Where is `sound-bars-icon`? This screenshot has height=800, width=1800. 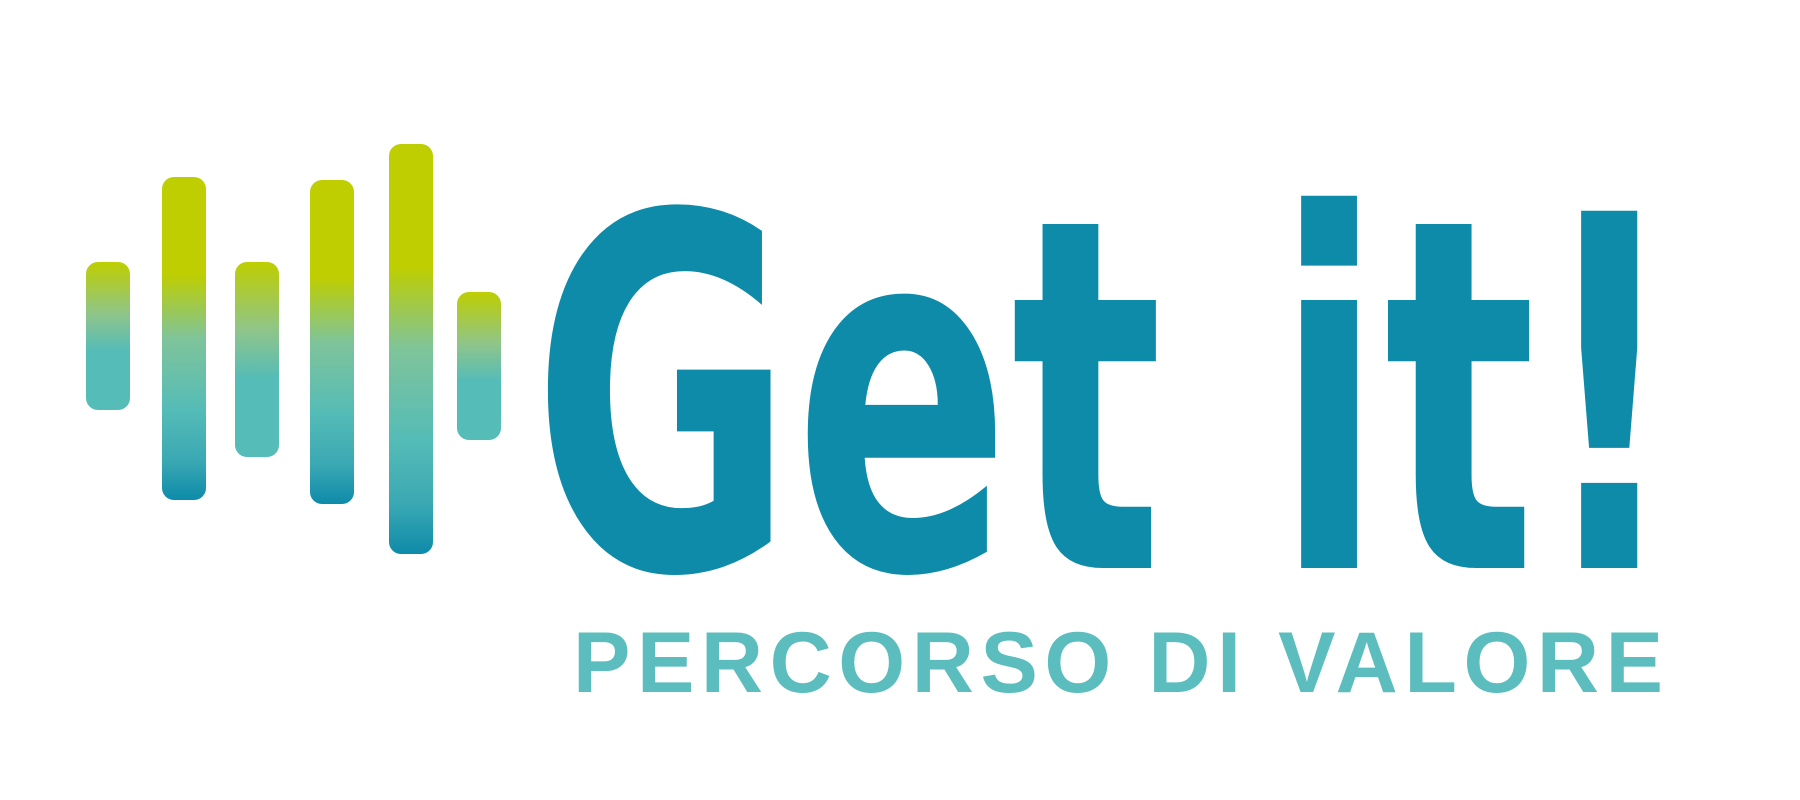
sound-bars-icon is located at coordinates (293, 349).